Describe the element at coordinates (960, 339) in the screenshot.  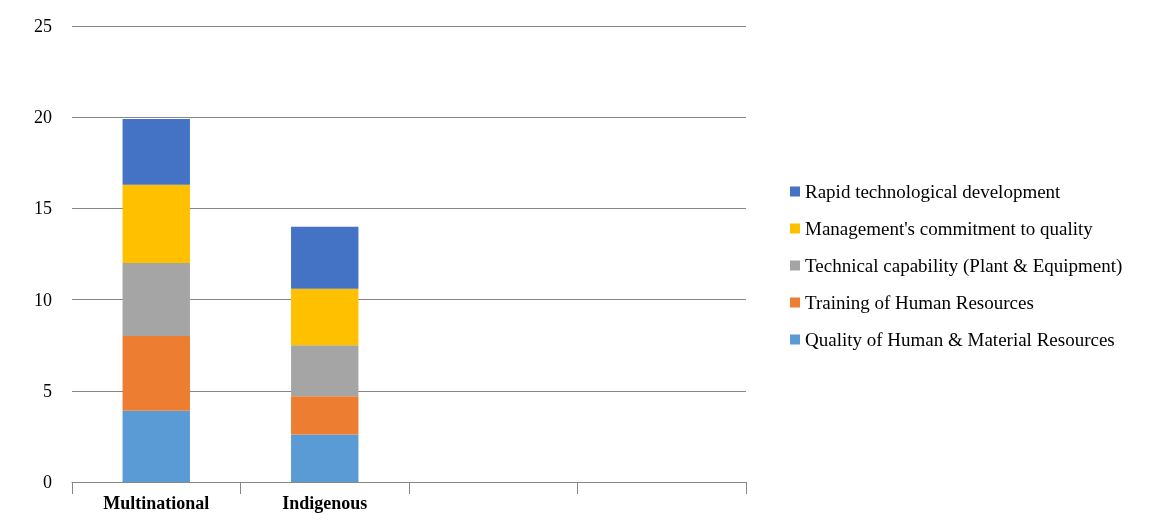
I see `legend-label: Quality of Human & Material Resources` at that location.